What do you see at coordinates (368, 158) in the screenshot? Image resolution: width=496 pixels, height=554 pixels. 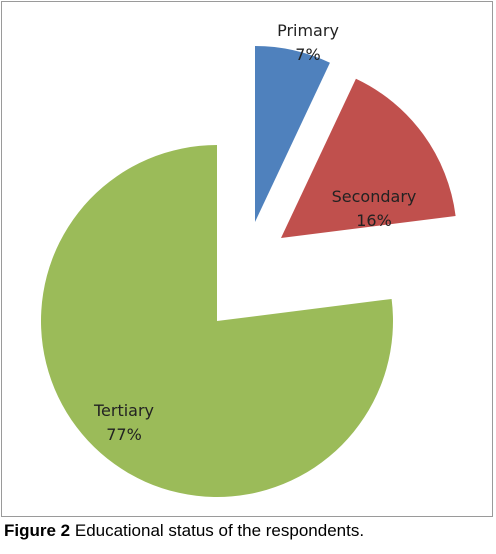 I see `pie-slice-secondary` at bounding box center [368, 158].